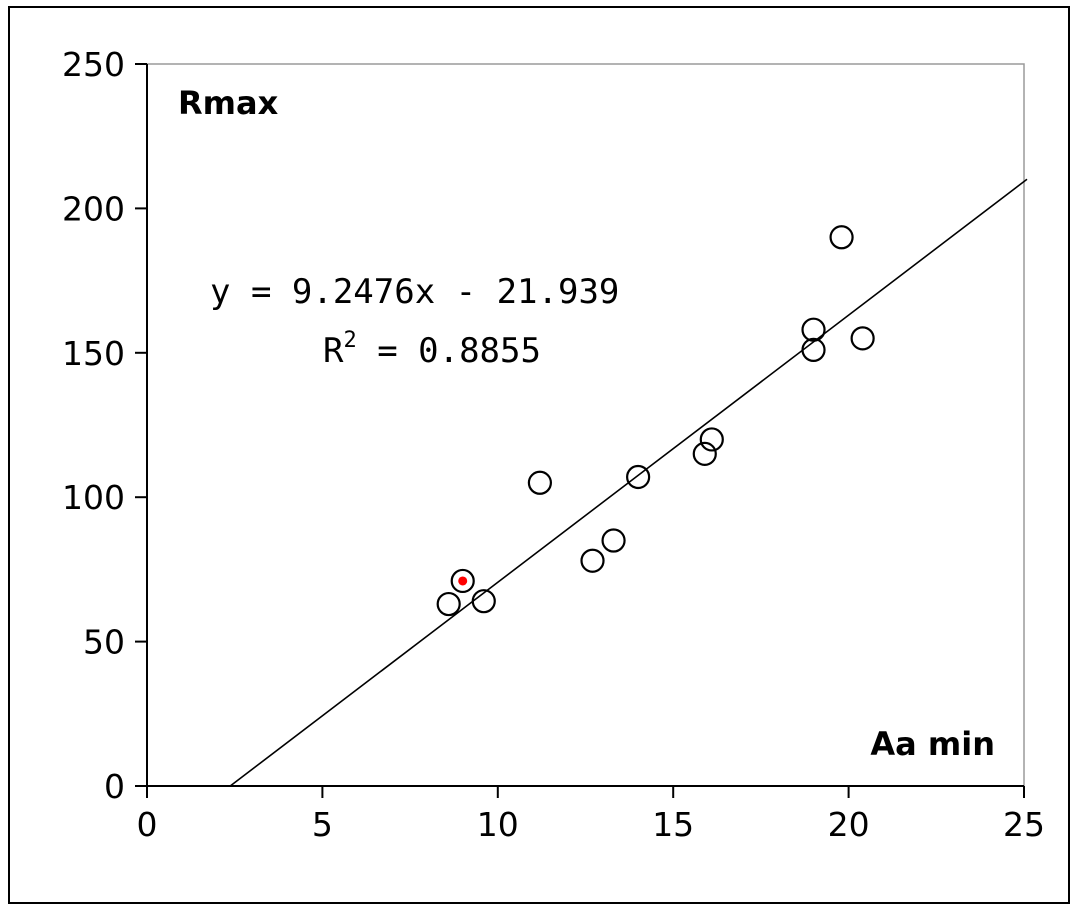 The width and height of the screenshot is (1073, 907). I want to click on x-tick-label: 25, so click(1024, 824).